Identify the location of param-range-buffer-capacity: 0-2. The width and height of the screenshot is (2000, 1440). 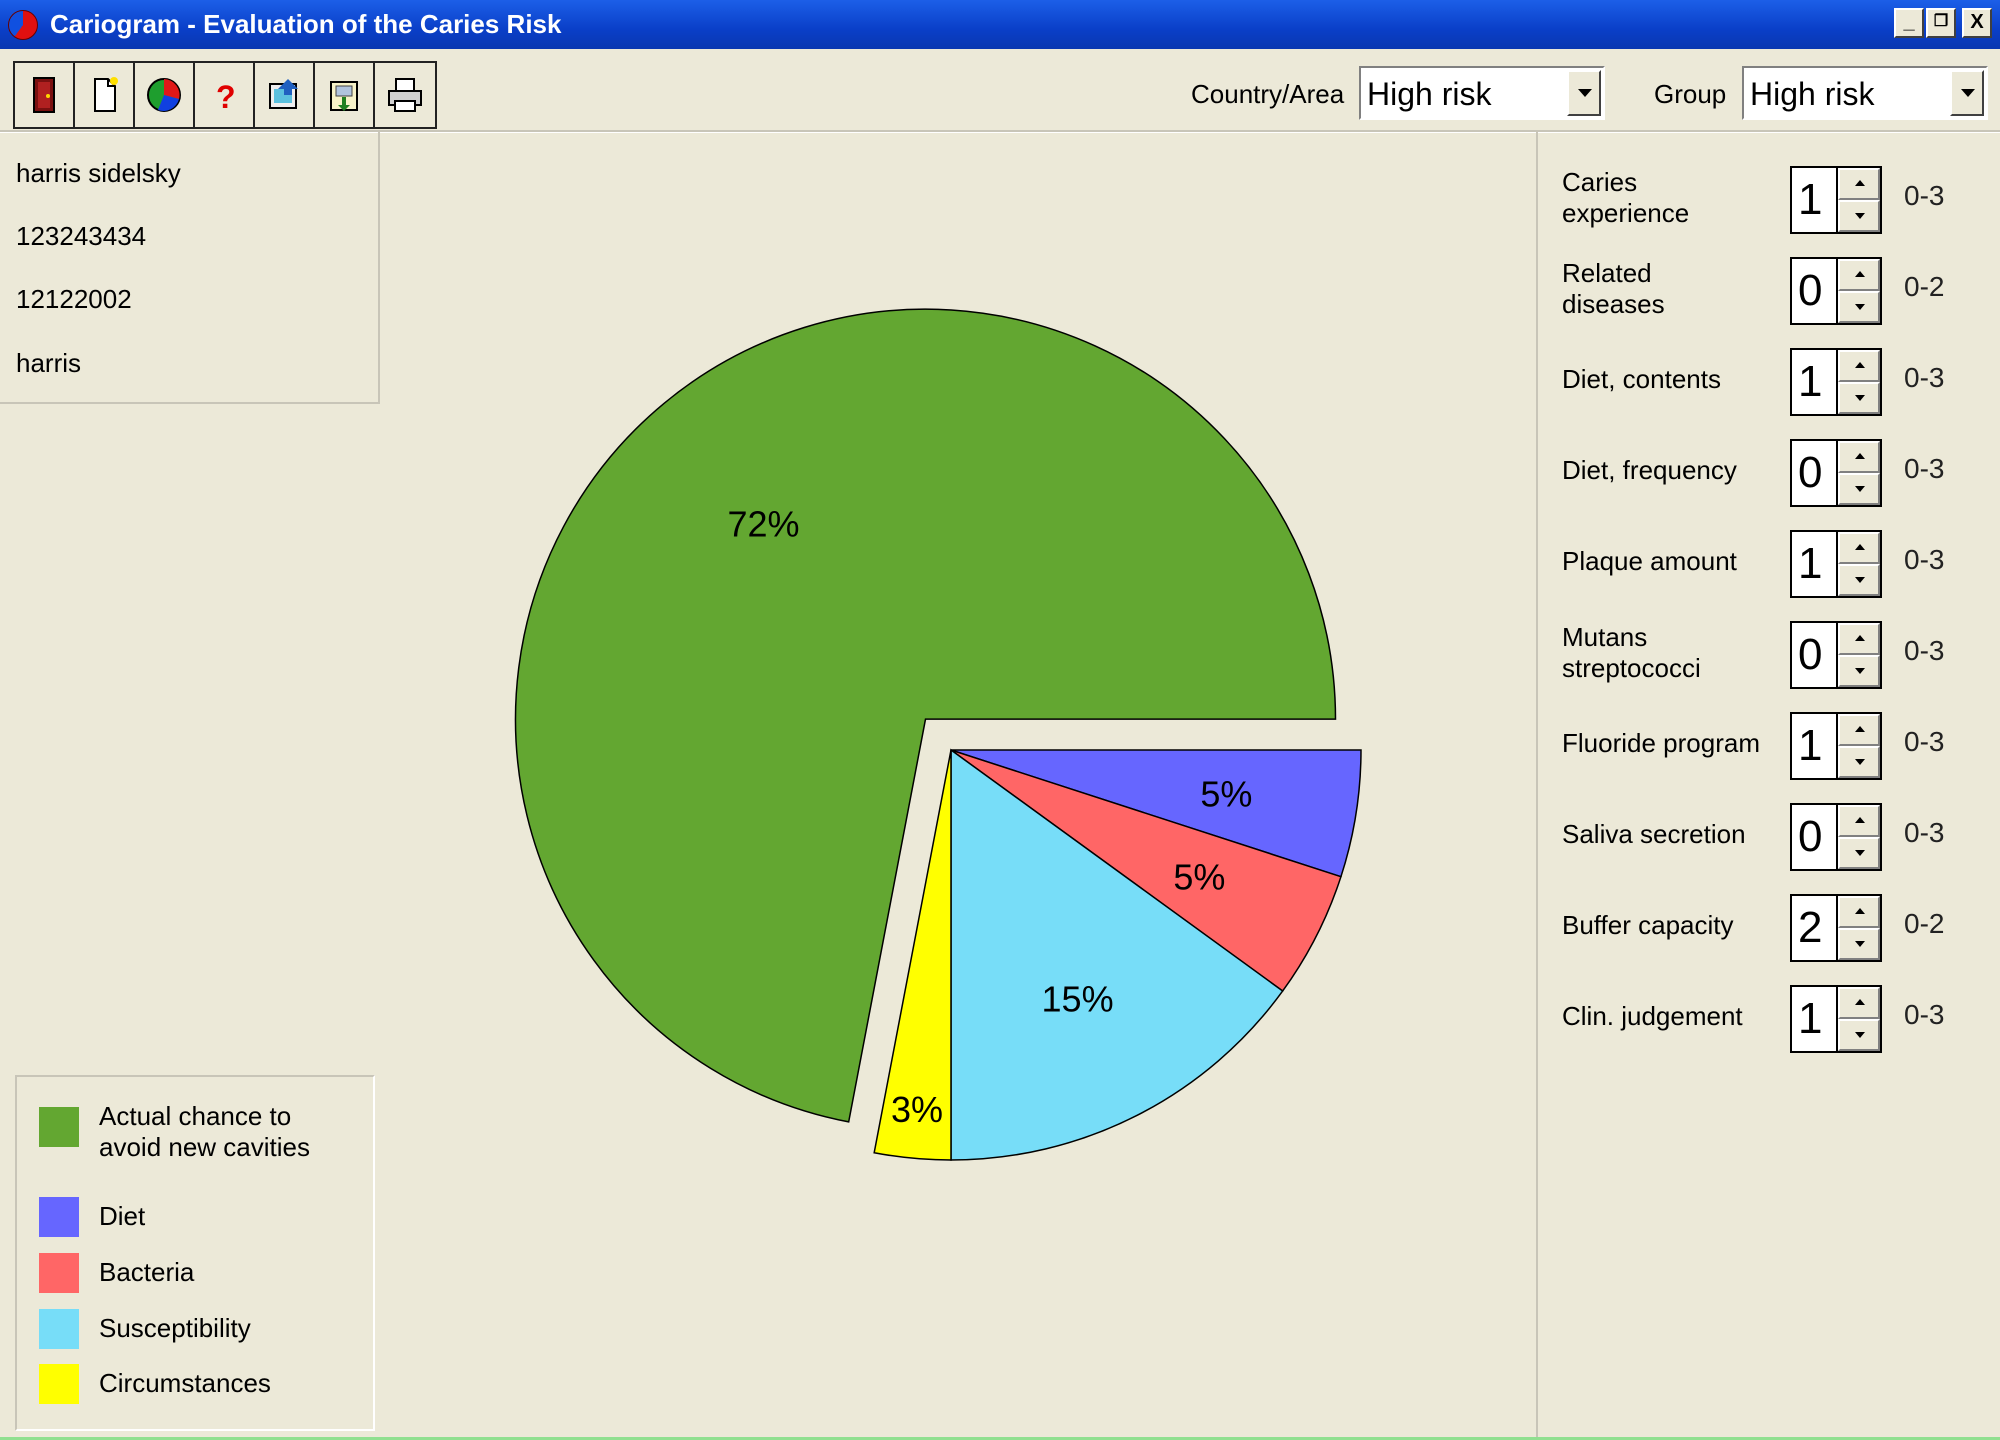
(1924, 923).